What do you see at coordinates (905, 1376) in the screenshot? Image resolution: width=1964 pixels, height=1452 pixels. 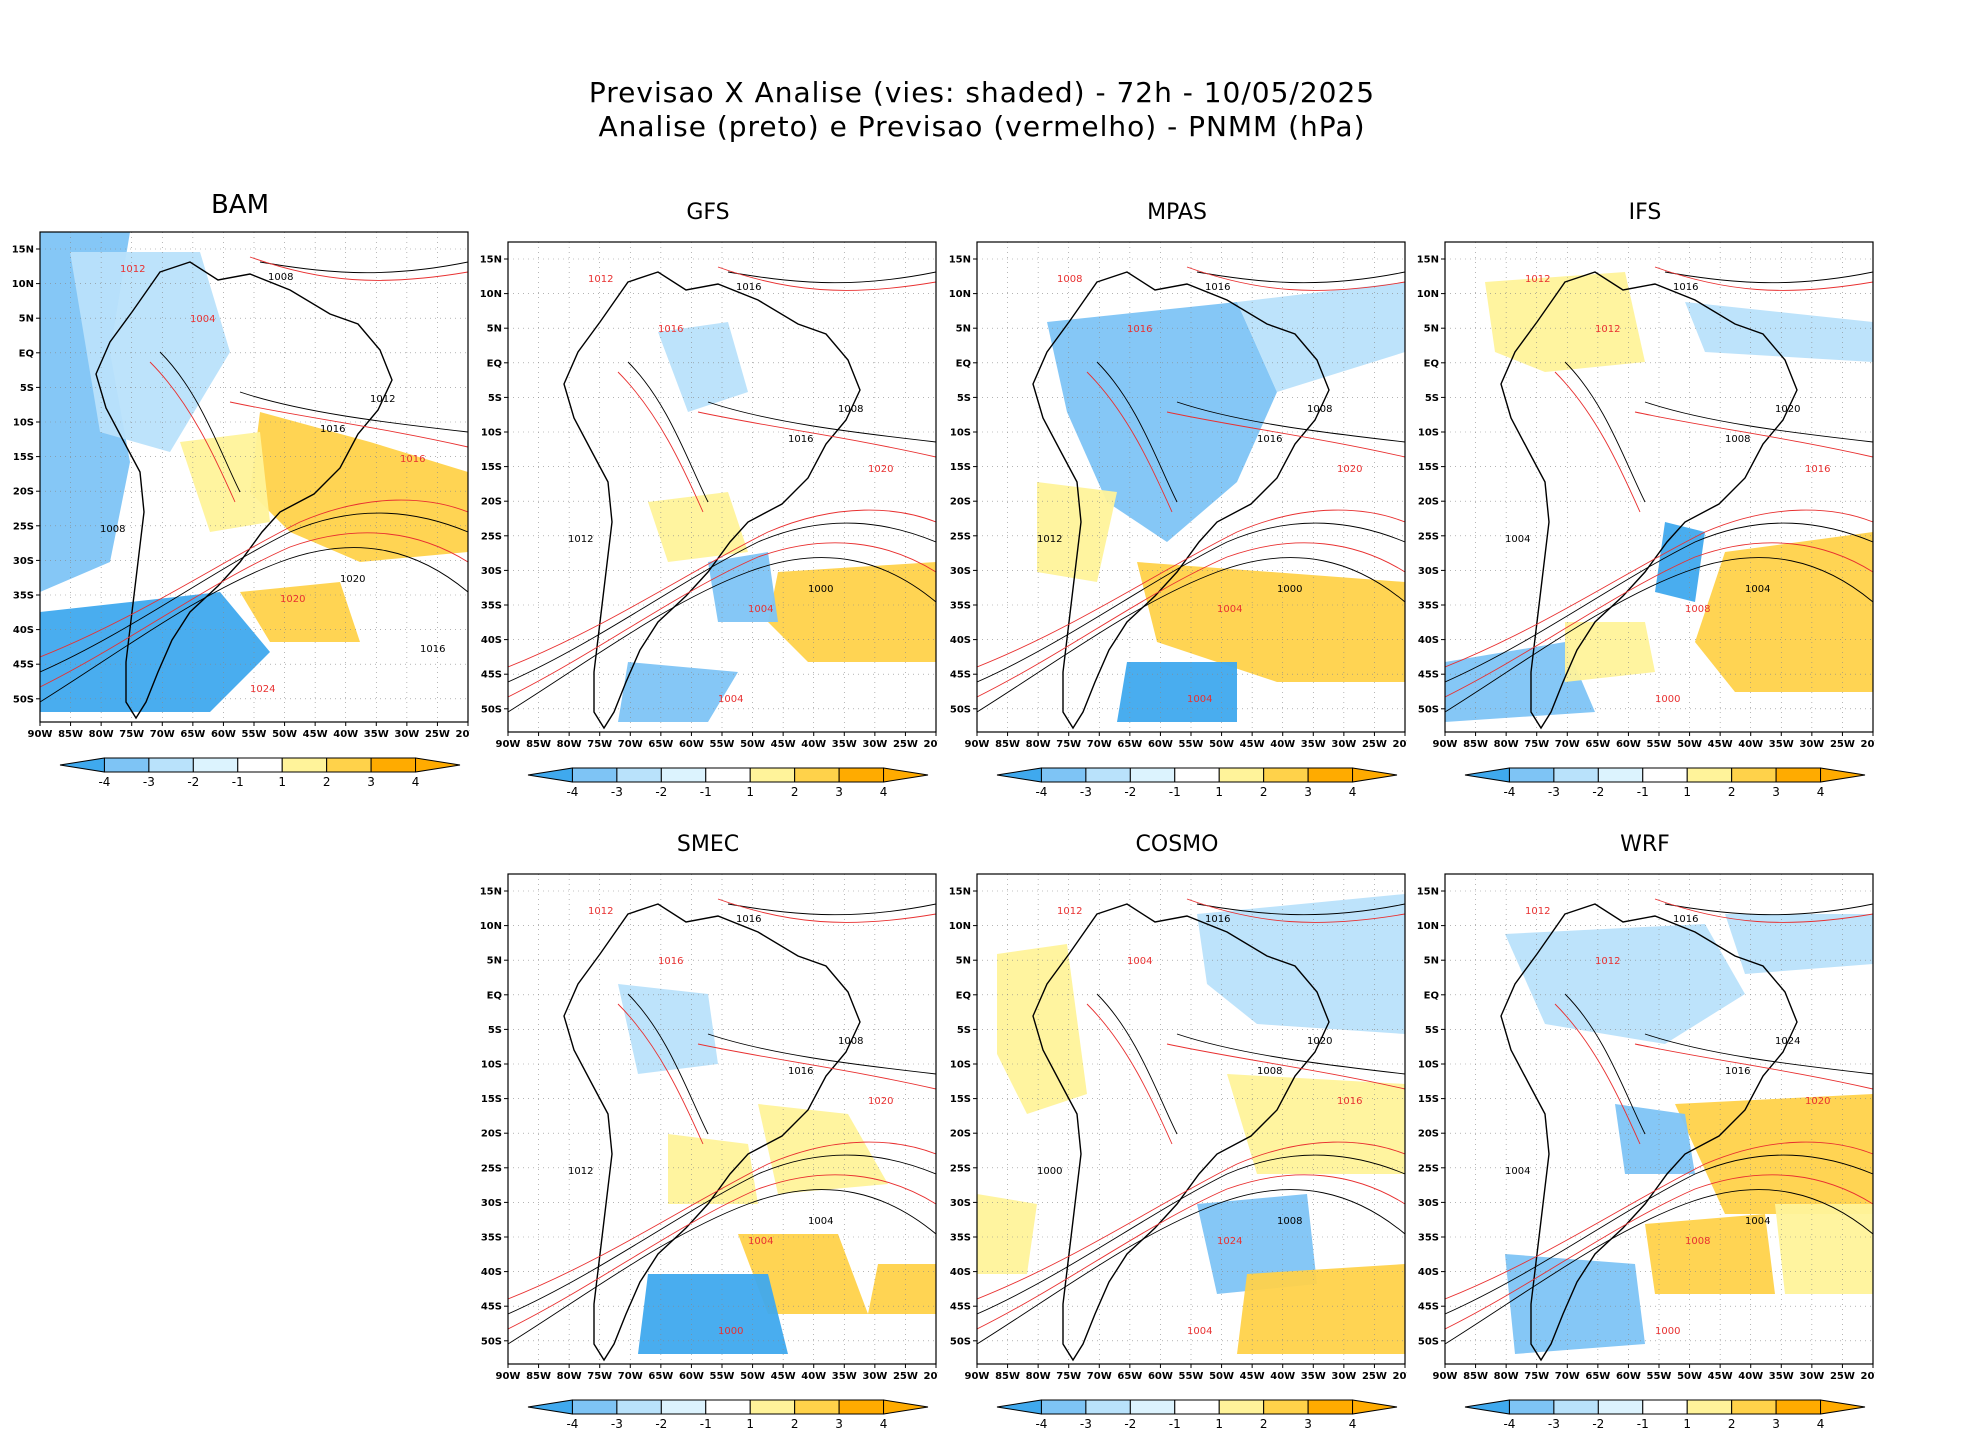 I see `lon-tick-label: 25W` at bounding box center [905, 1376].